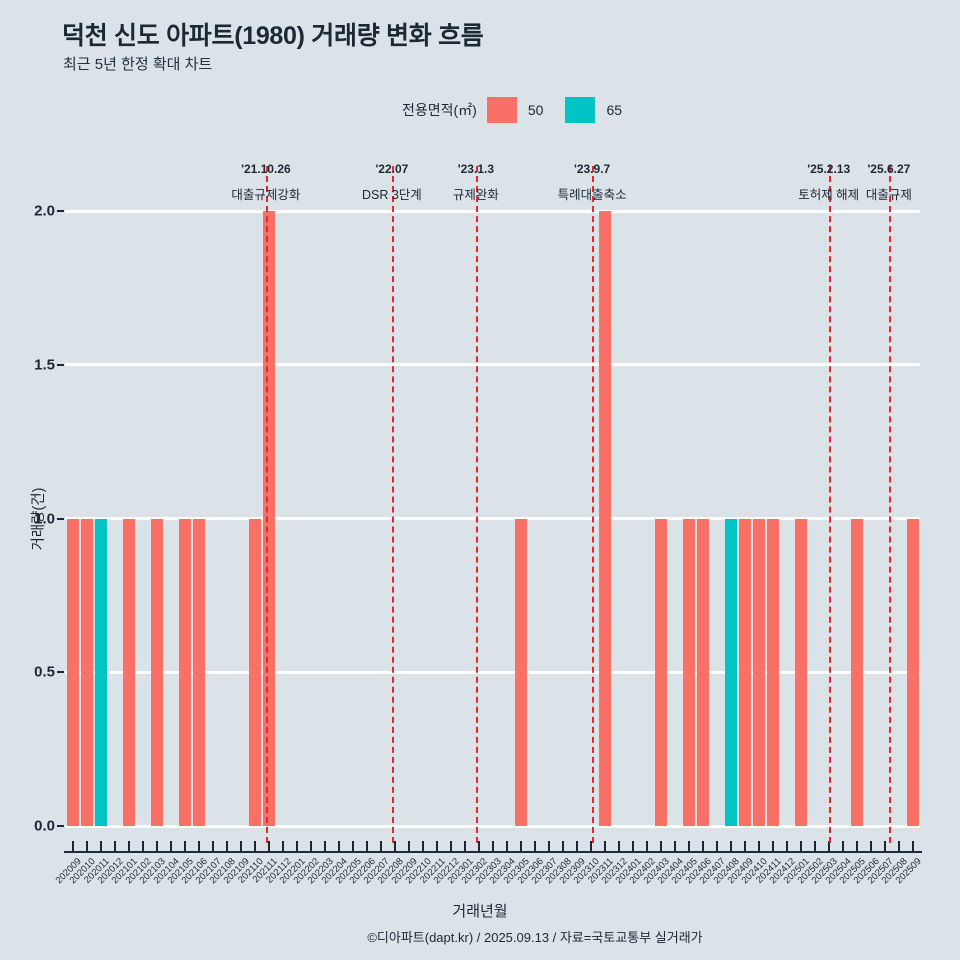 Image resolution: width=960 pixels, height=960 pixels. I want to click on y-tick-label: 1.0, so click(44, 518).